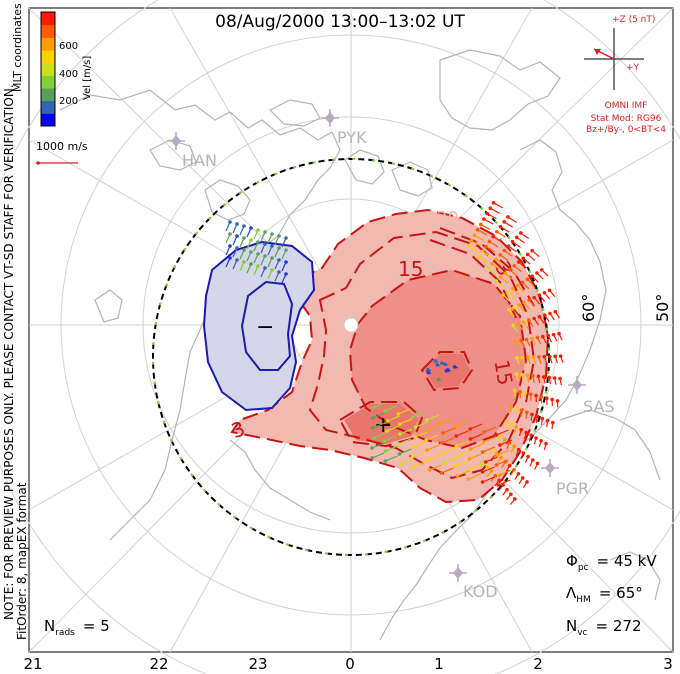 The width and height of the screenshot is (680, 674). What do you see at coordinates (447, 218) in the screenshot?
I see `contour-label-partial: 30` at bounding box center [447, 218].